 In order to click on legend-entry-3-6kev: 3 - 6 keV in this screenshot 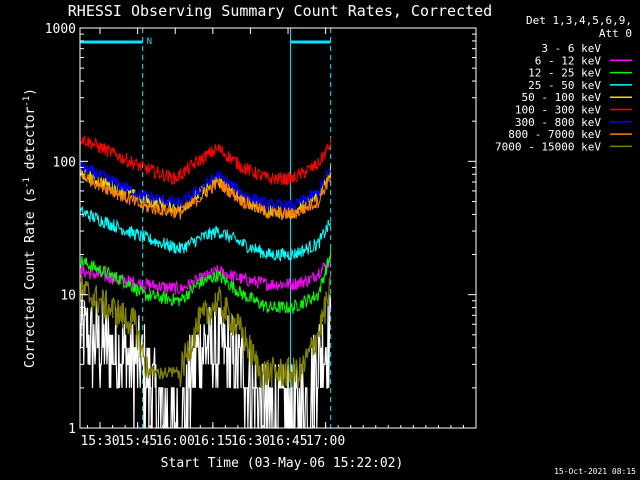, I will do `click(571, 48)`.